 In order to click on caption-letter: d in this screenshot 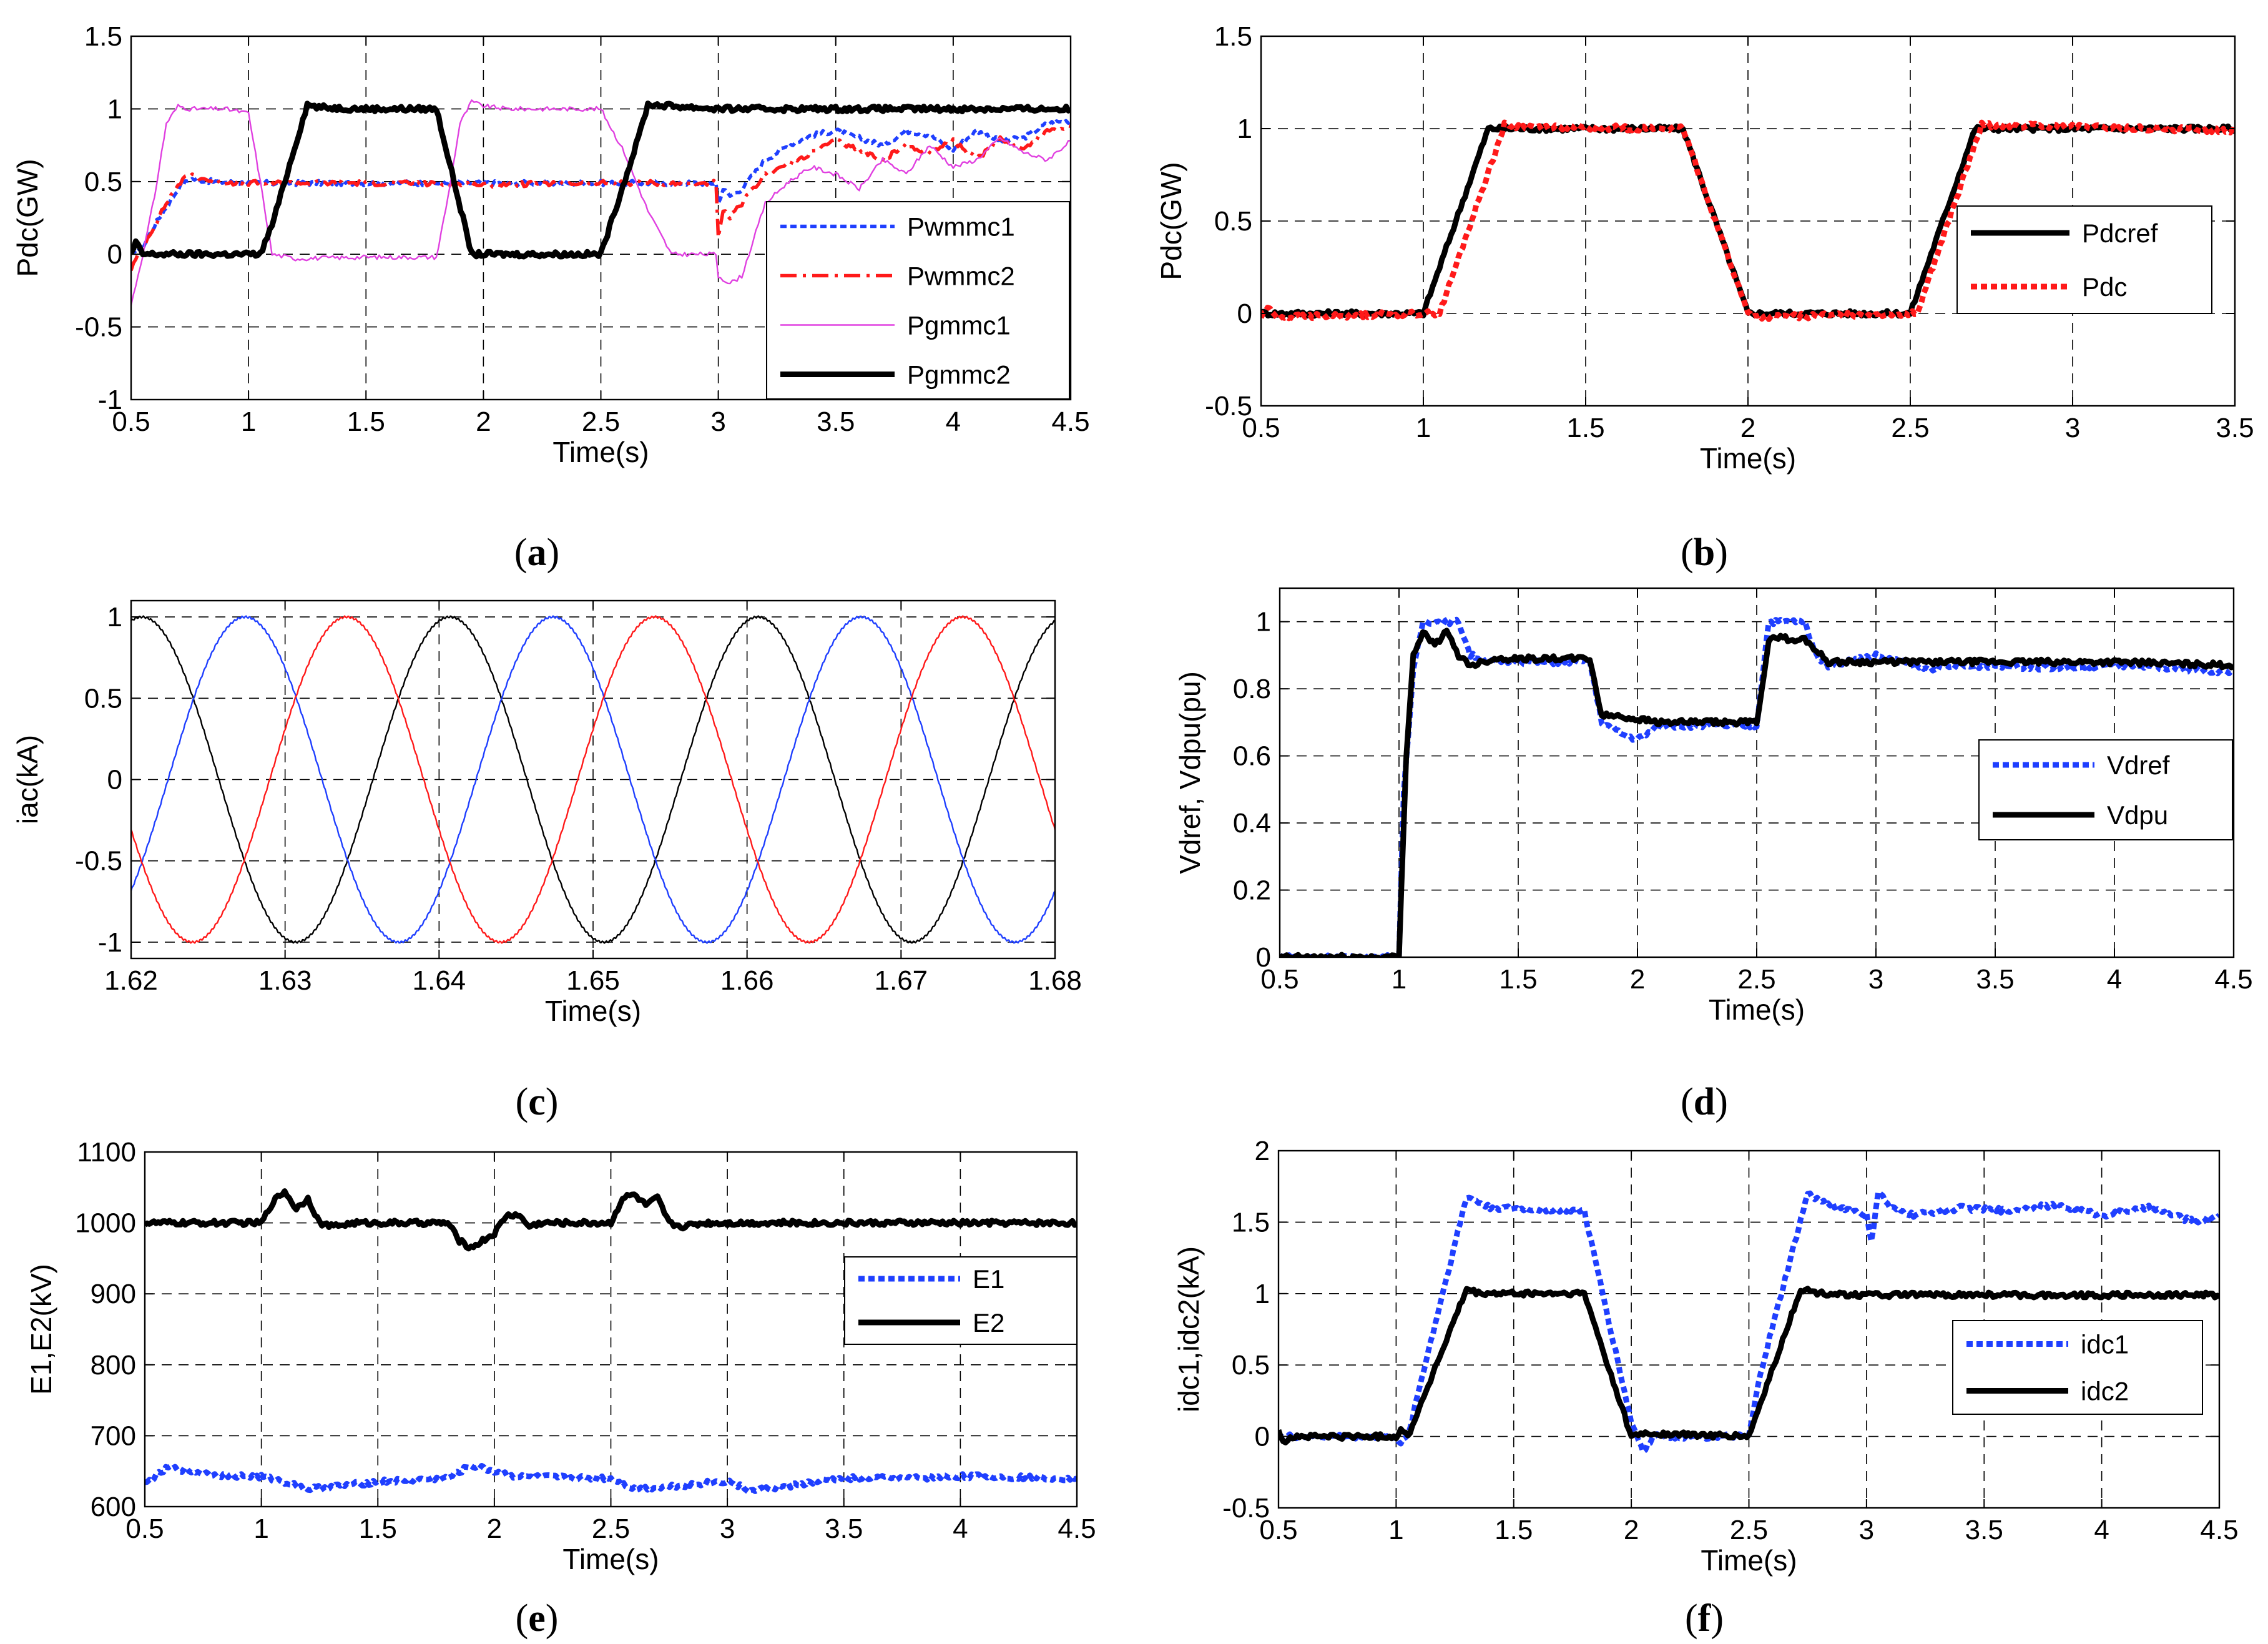, I will do `click(1704, 1102)`.